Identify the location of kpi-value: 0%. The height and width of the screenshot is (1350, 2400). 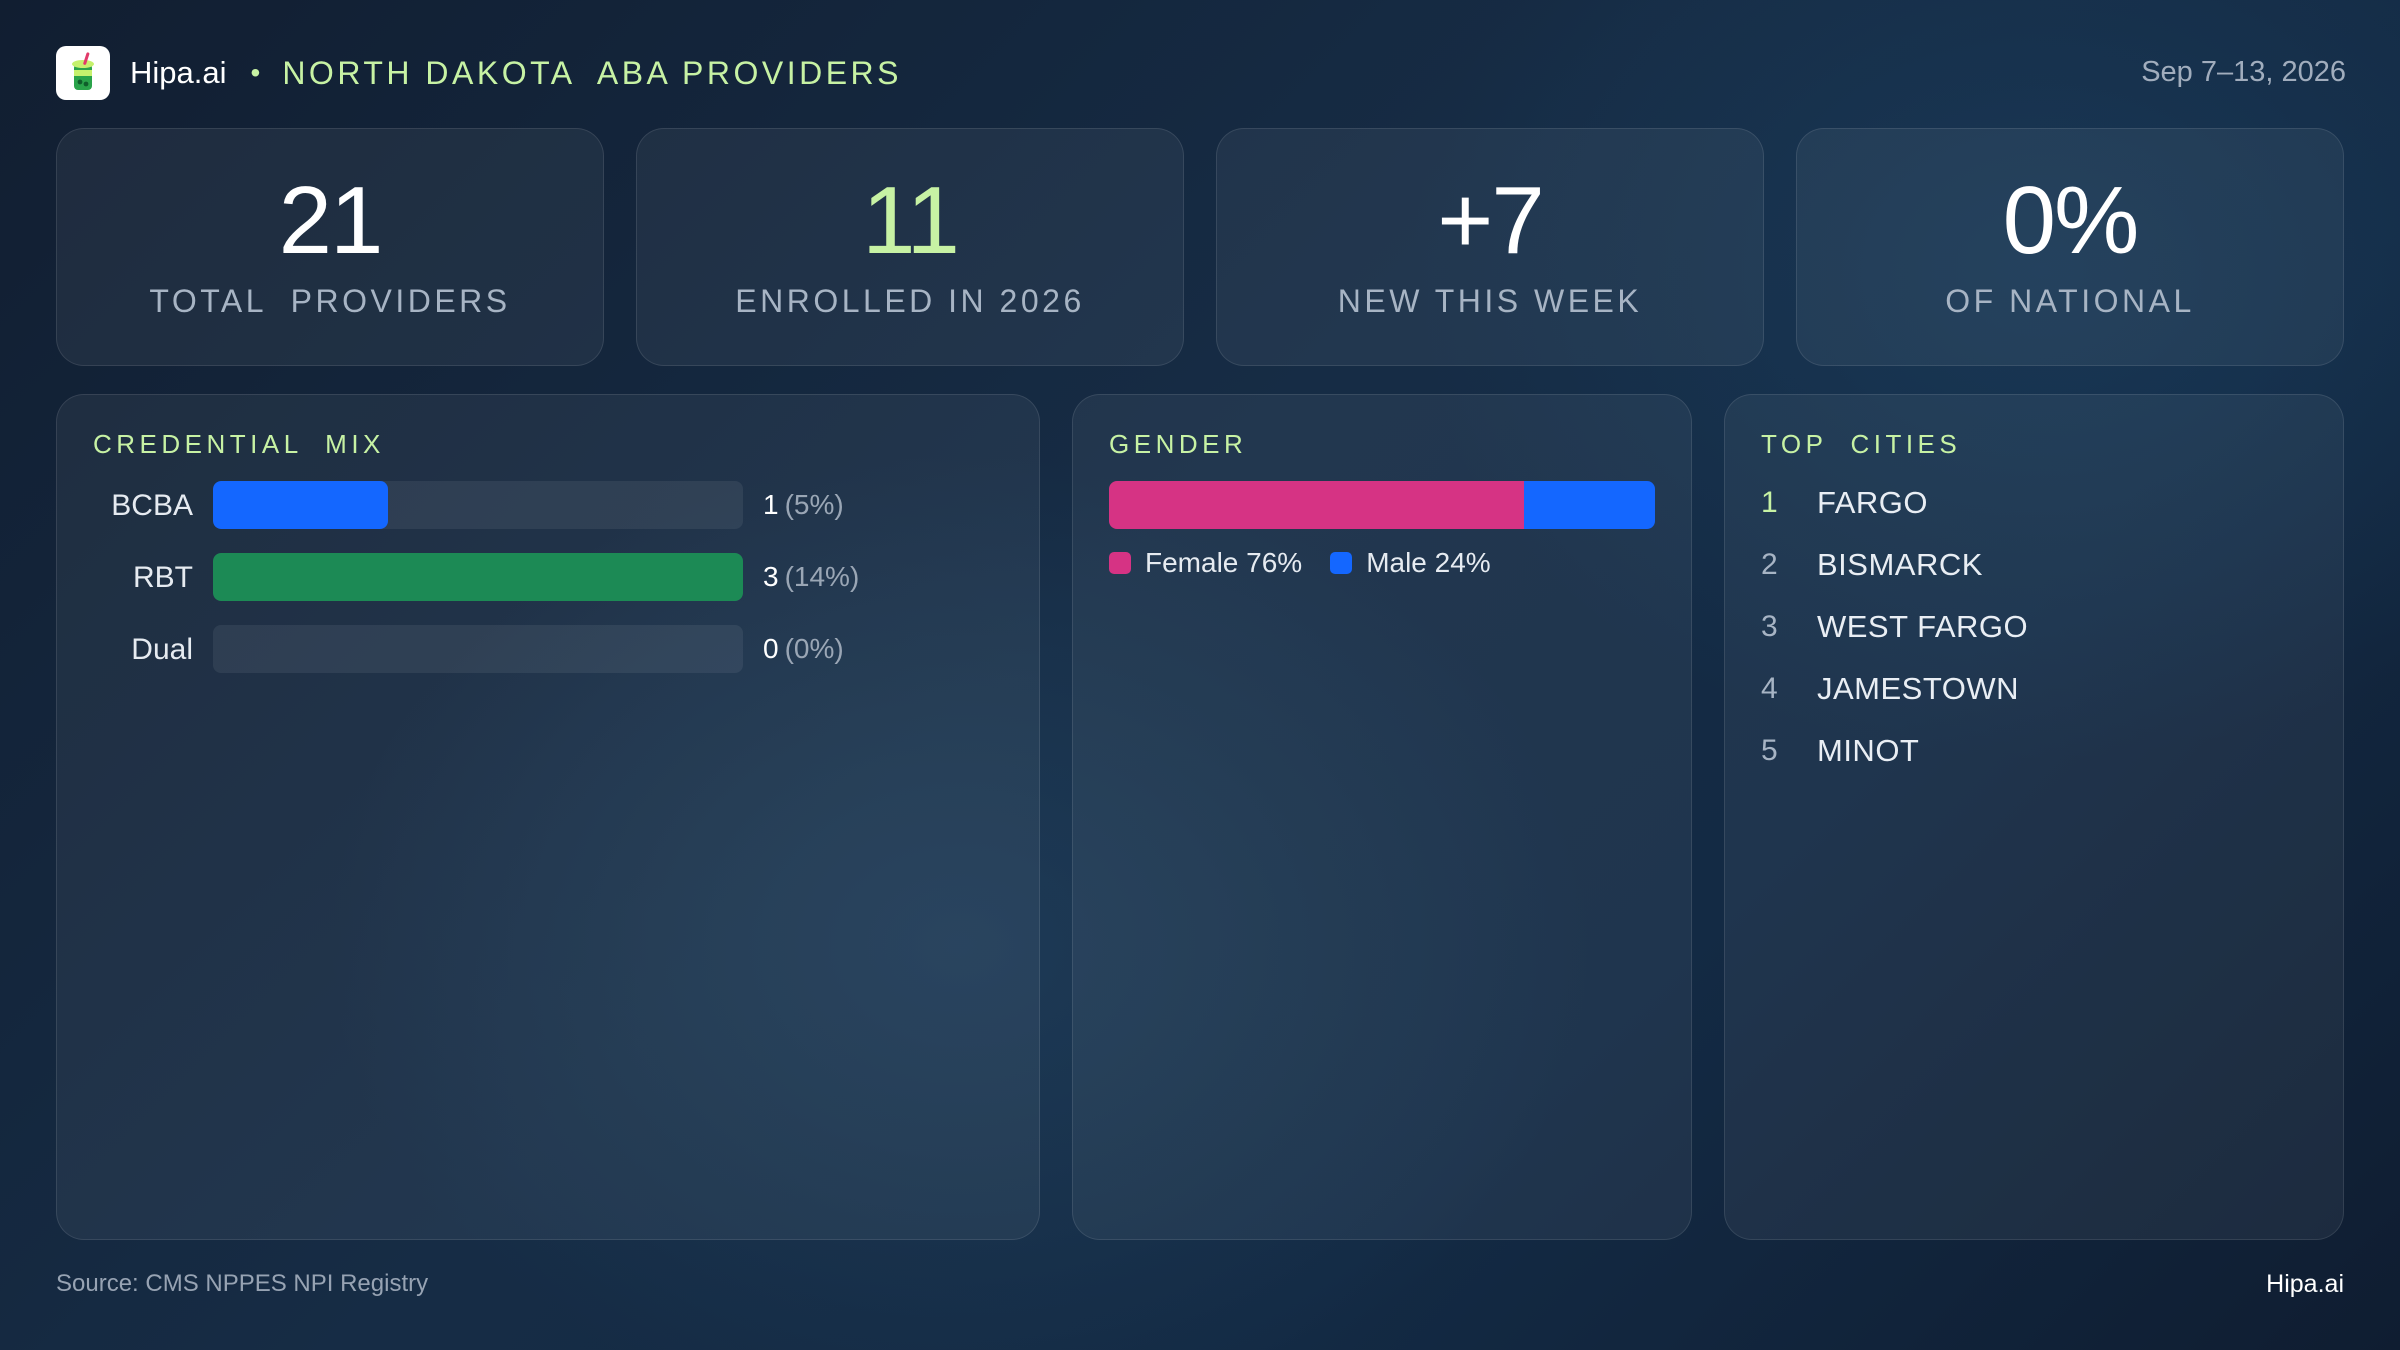
(2071, 220).